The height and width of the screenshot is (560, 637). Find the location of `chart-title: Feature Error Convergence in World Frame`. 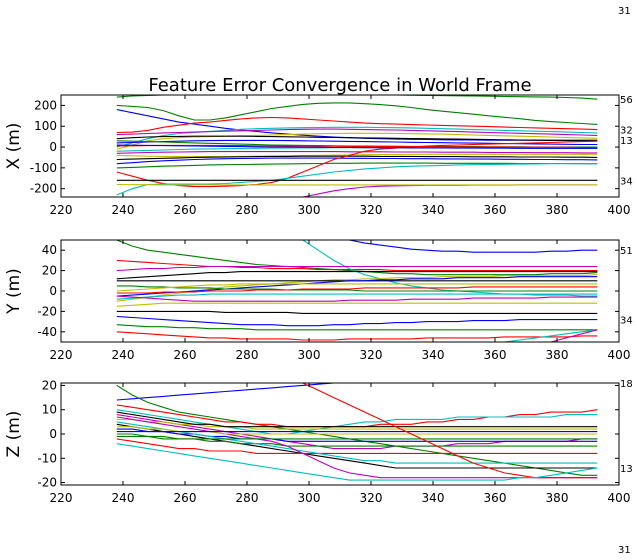

chart-title: Feature Error Convergence in World Frame is located at coordinates (339, 85).